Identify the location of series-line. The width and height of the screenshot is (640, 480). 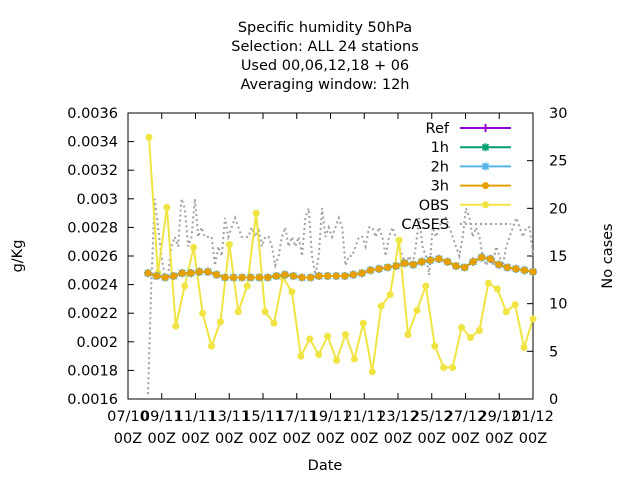
(340, 267).